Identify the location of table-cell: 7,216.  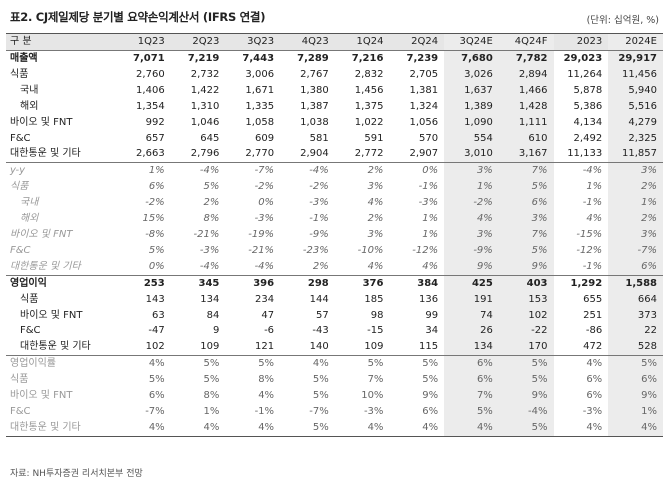
(367, 58).